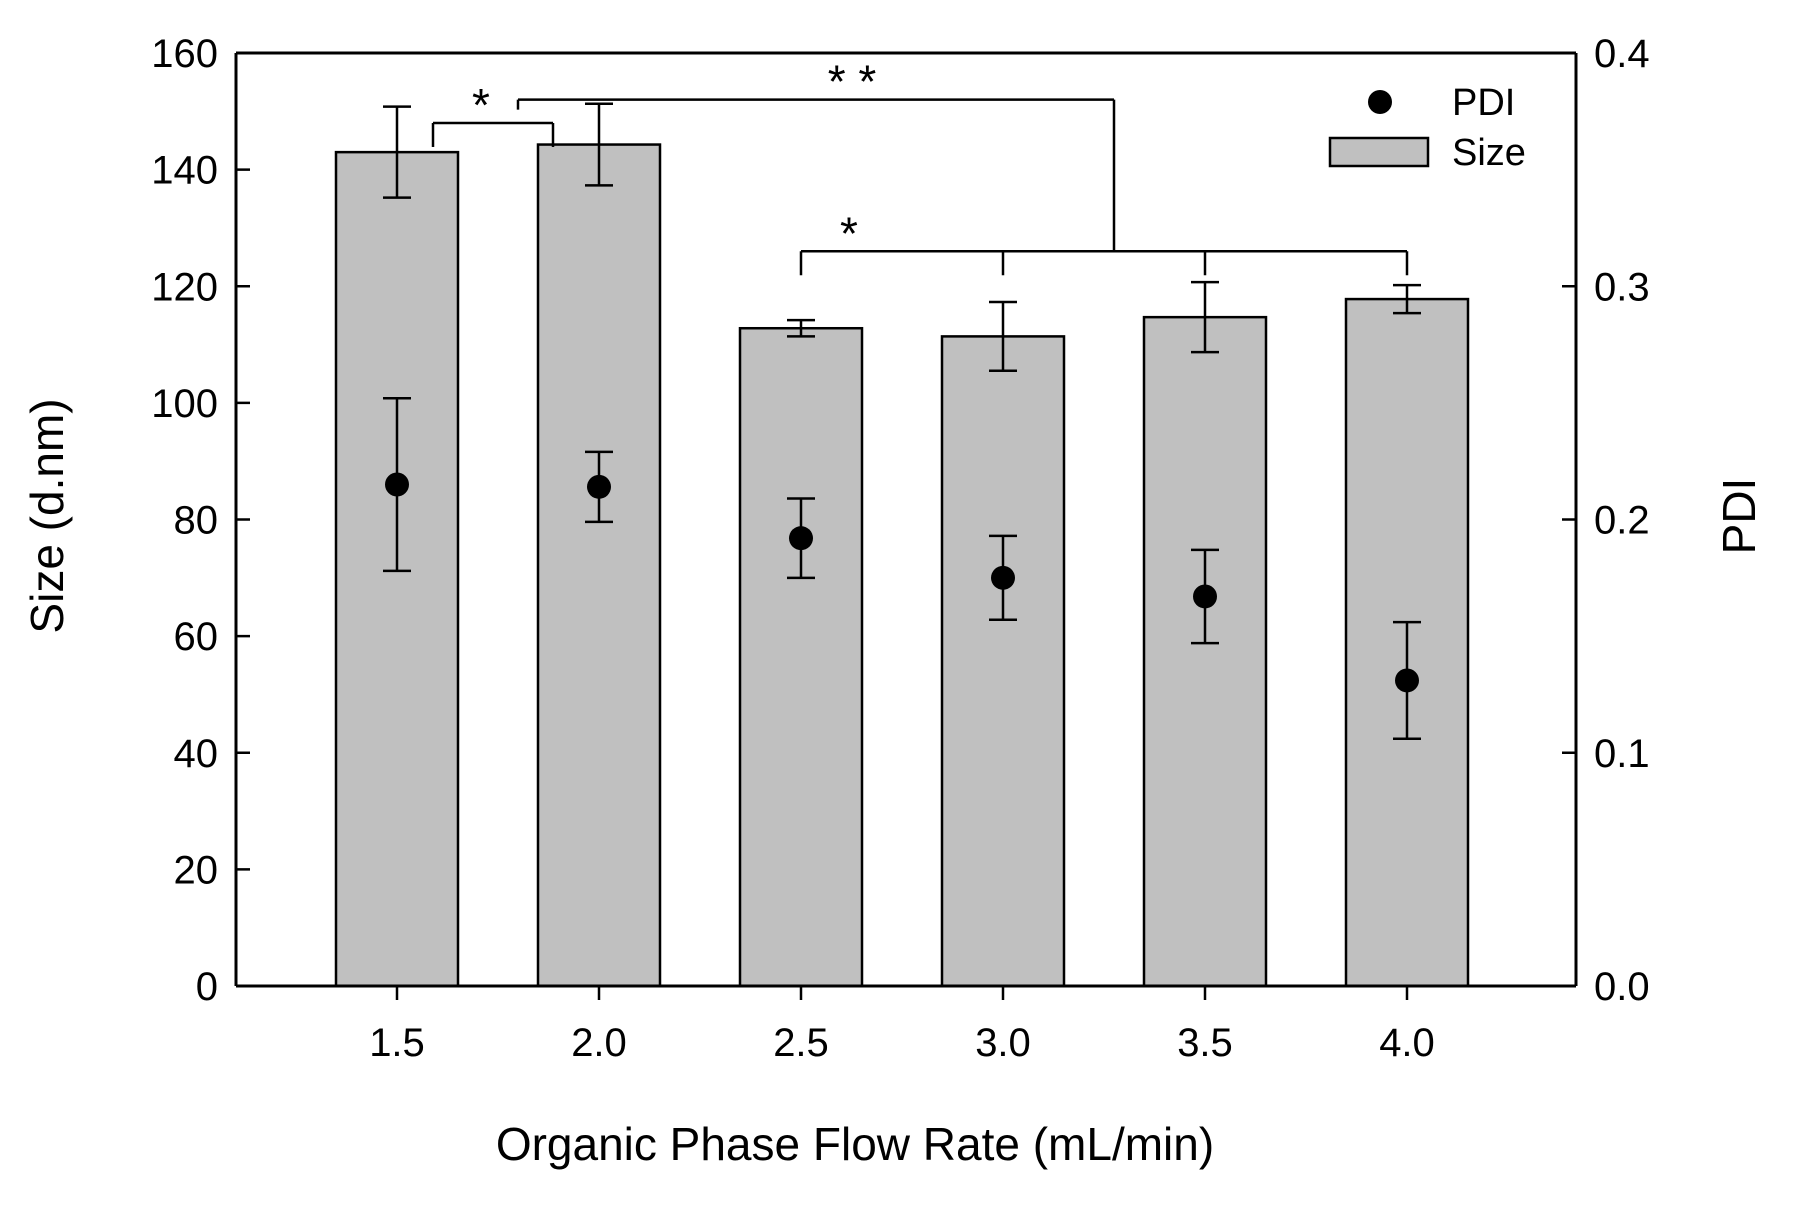  I want to click on pdi-point-2.0, so click(599, 486).